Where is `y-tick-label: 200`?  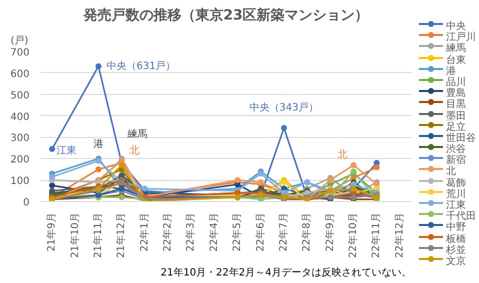
y-tick-label: 200 is located at coordinates (20, 160).